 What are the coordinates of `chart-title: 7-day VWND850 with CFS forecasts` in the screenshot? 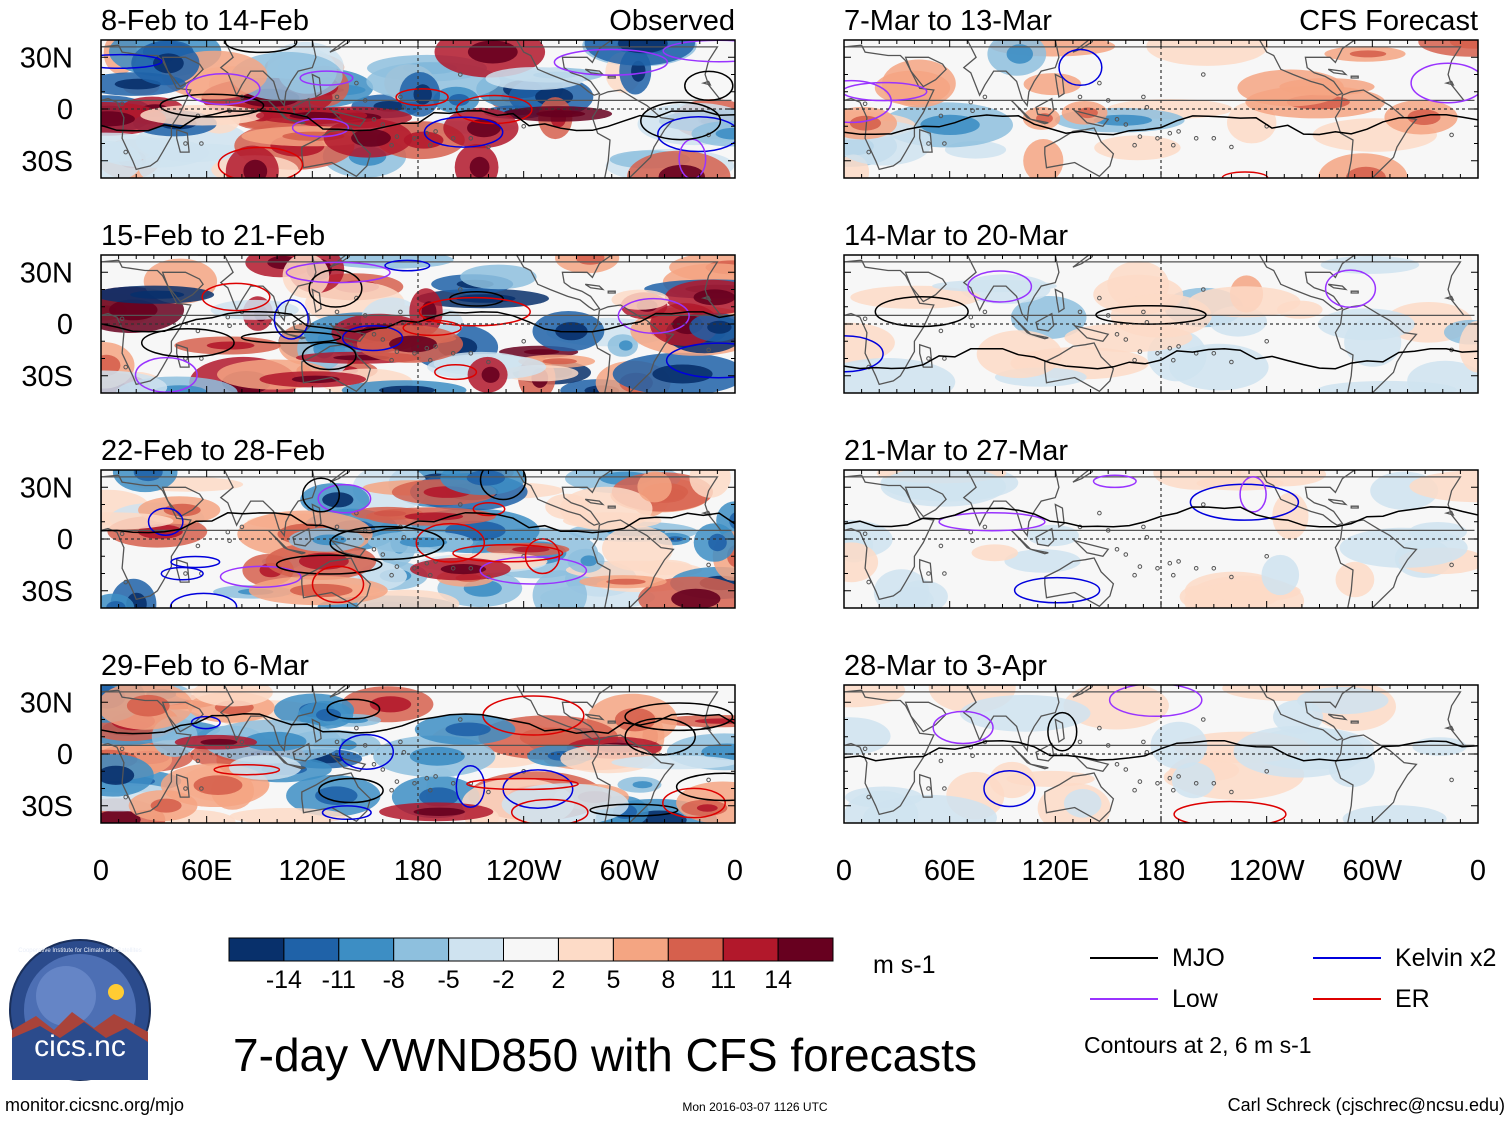 It's located at (605, 1055).